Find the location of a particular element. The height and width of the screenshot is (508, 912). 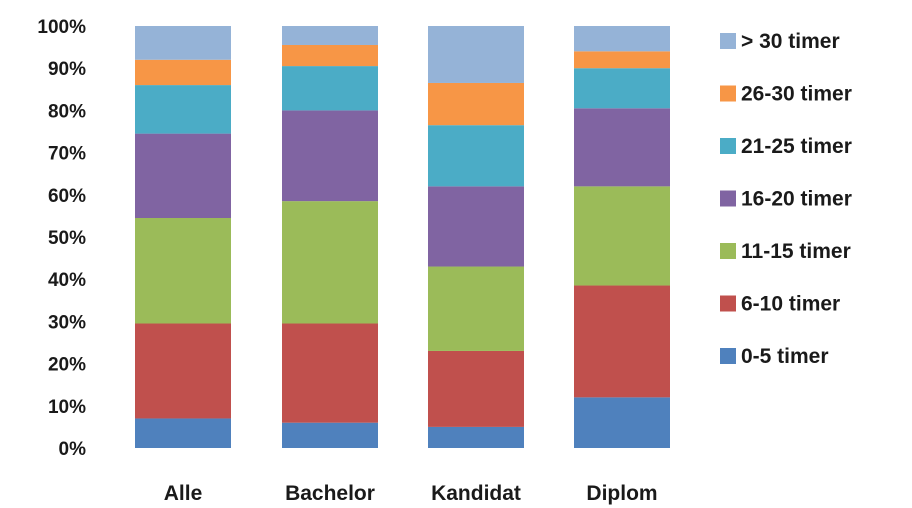

y-tick-label: 50% is located at coordinates (67, 238).